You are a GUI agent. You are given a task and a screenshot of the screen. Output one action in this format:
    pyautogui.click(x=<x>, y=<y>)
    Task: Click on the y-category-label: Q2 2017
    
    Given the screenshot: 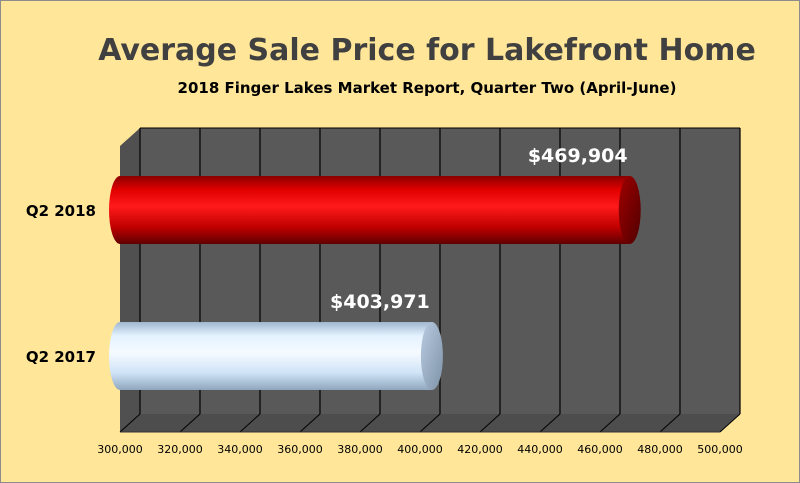 What is the action you would take?
    pyautogui.click(x=61, y=357)
    